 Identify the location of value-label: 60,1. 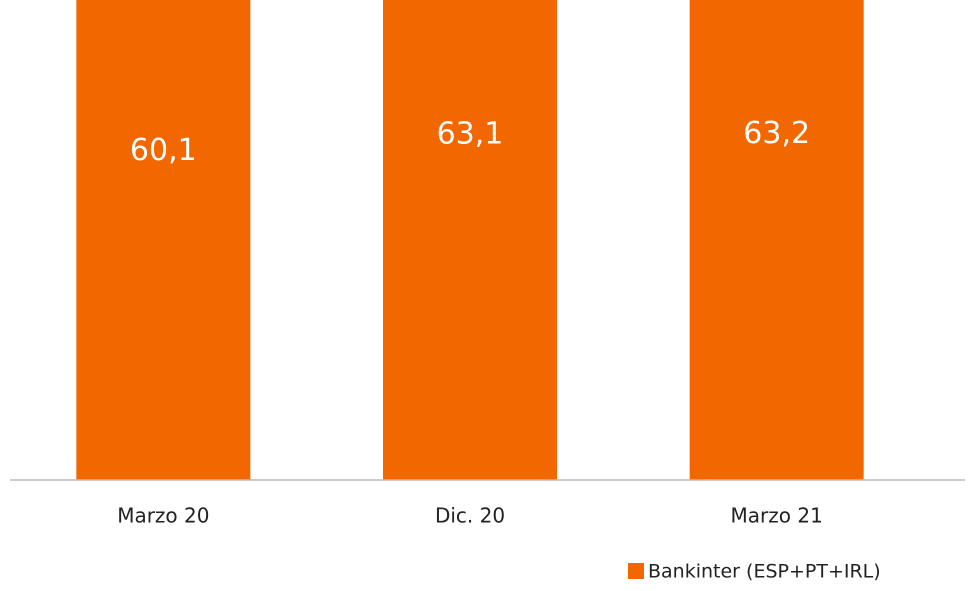
(163, 150).